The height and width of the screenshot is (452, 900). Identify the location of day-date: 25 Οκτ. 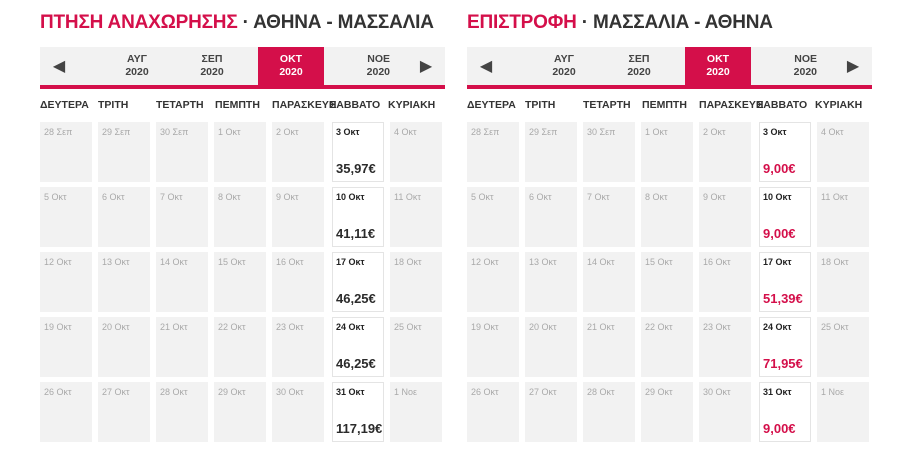
(835, 327).